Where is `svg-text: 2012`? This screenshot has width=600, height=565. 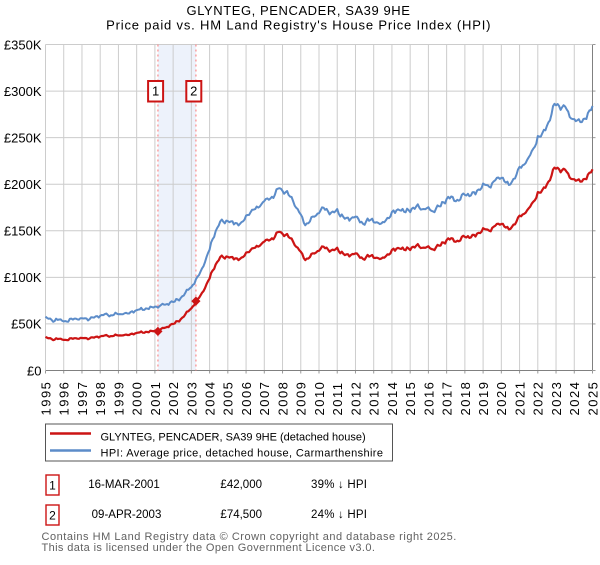
svg-text: 2012 is located at coordinates (355, 398).